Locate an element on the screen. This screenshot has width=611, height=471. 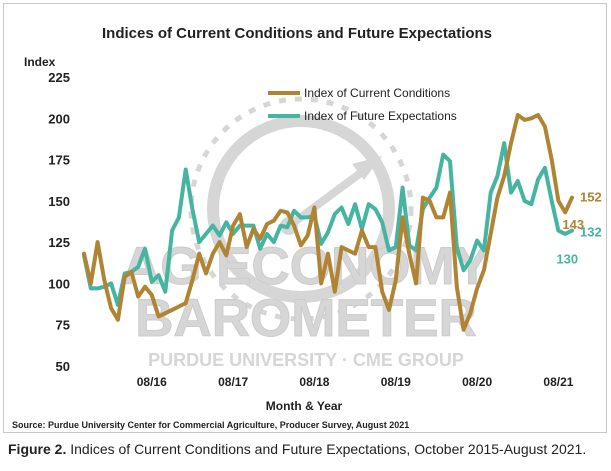
y-tick-label: 50 is located at coordinates (63, 366).